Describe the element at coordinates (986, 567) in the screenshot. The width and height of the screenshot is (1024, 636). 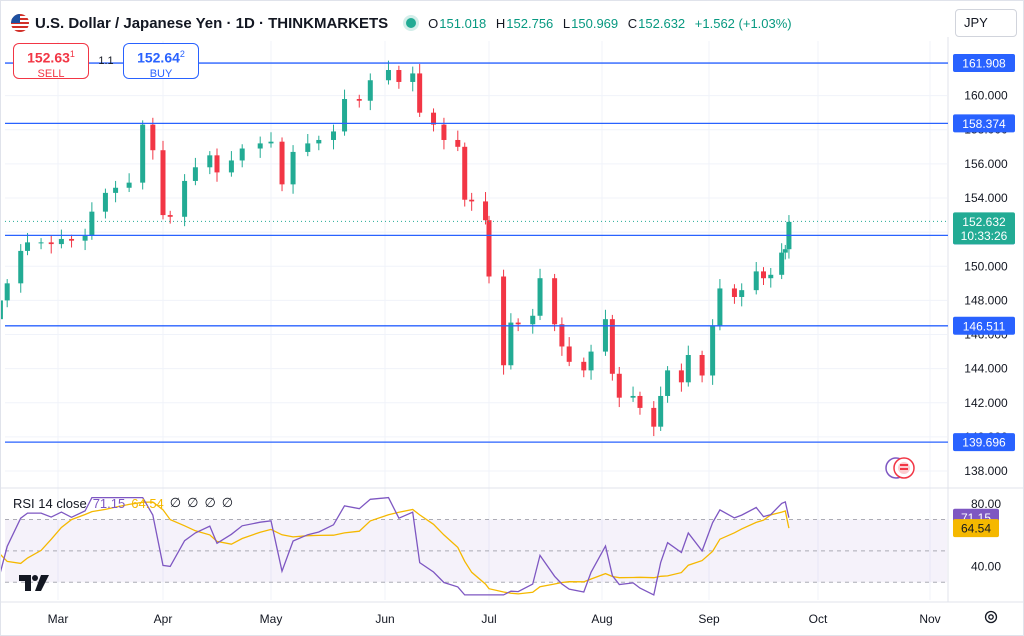
I see `rsi-tick-label: 40.00` at that location.